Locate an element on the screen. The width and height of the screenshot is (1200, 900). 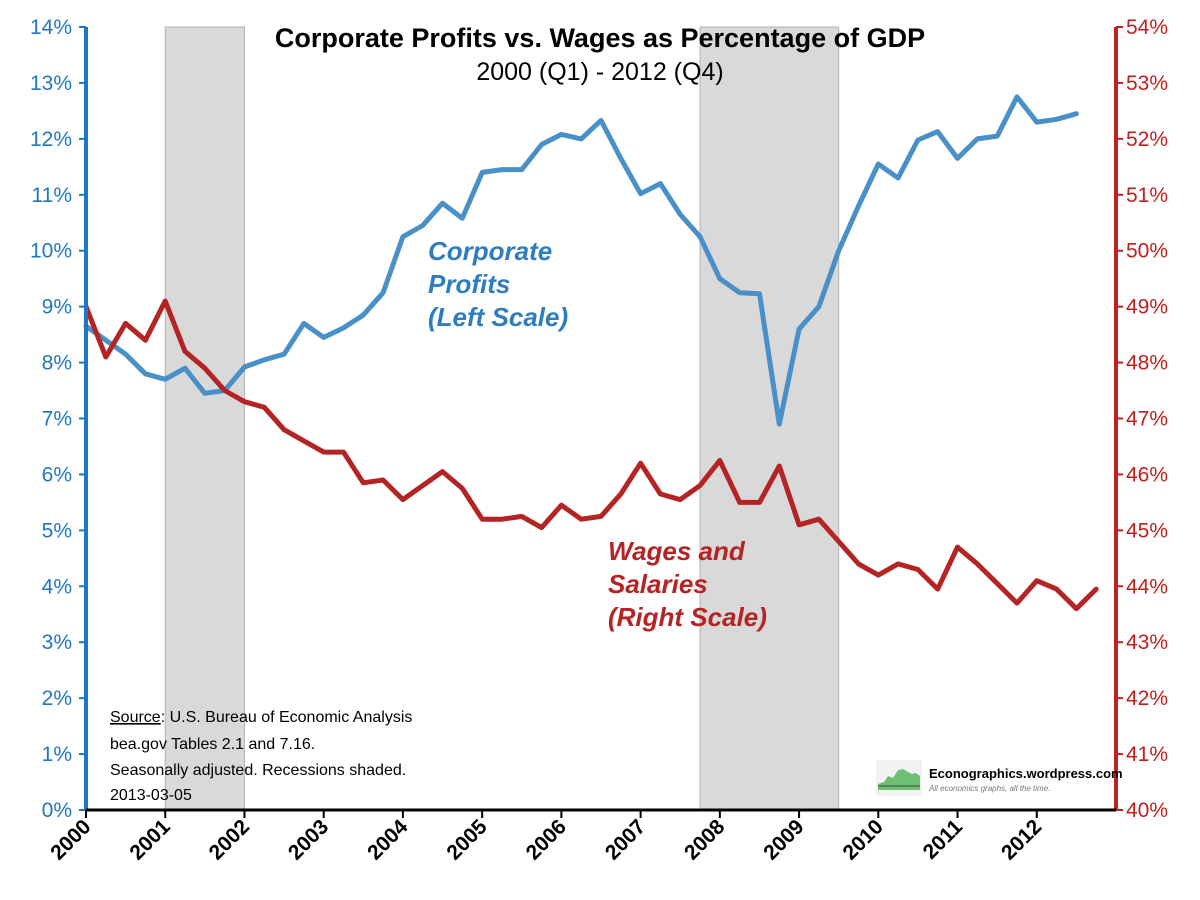
left-tick-label: 11% is located at coordinates (52, 195).